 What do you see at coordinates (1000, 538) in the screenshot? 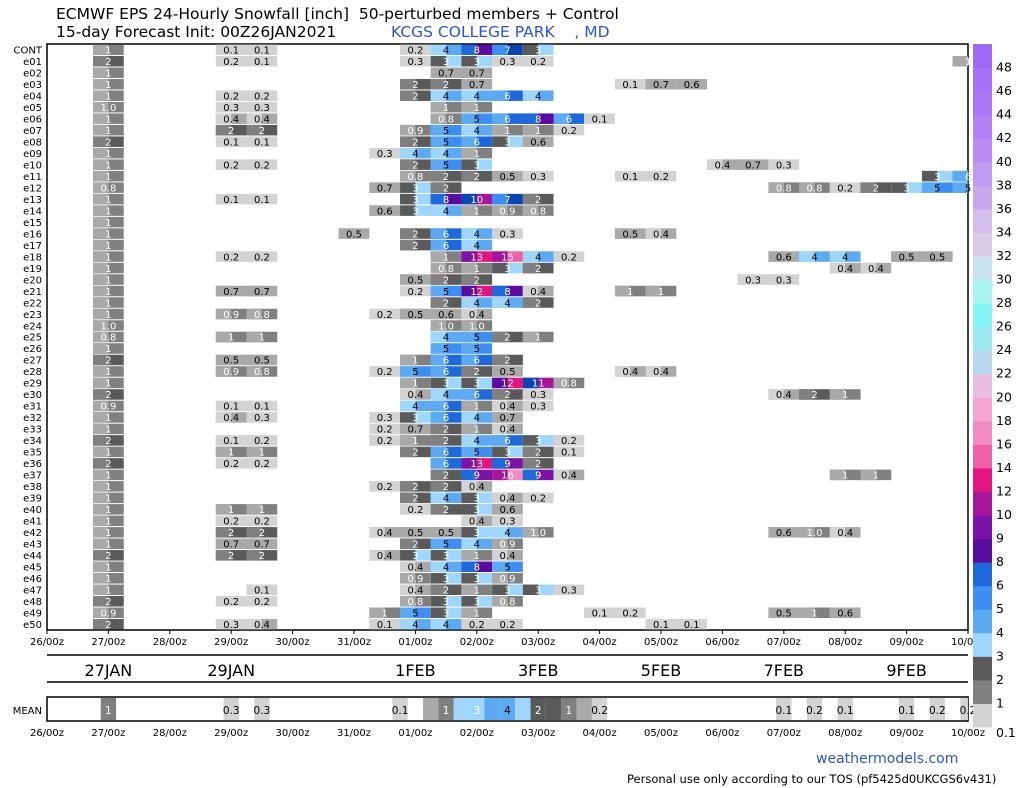
I see `legend-label: 9` at bounding box center [1000, 538].